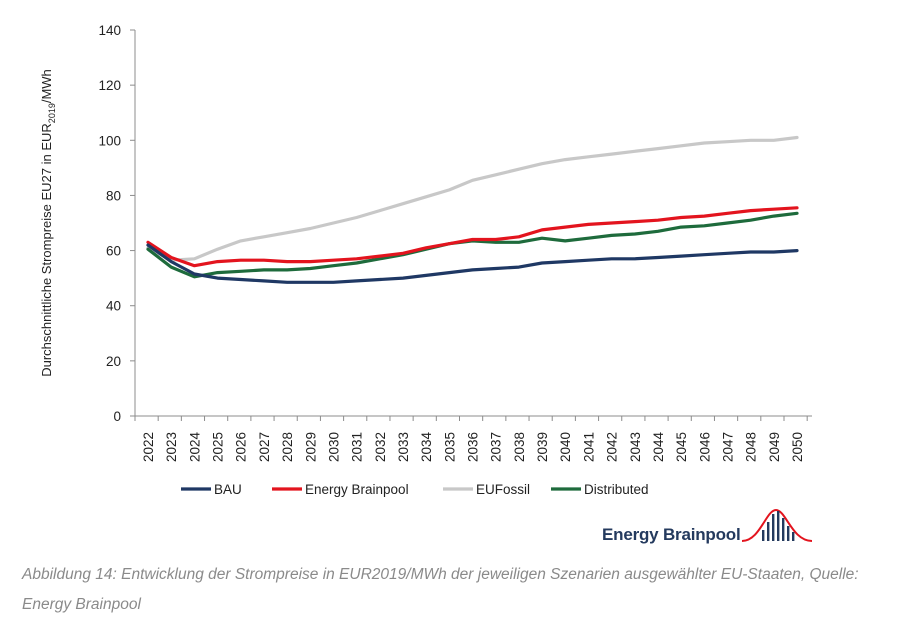  Describe the element at coordinates (612, 447) in the screenshot. I see `x-tick-label: 2042` at that location.